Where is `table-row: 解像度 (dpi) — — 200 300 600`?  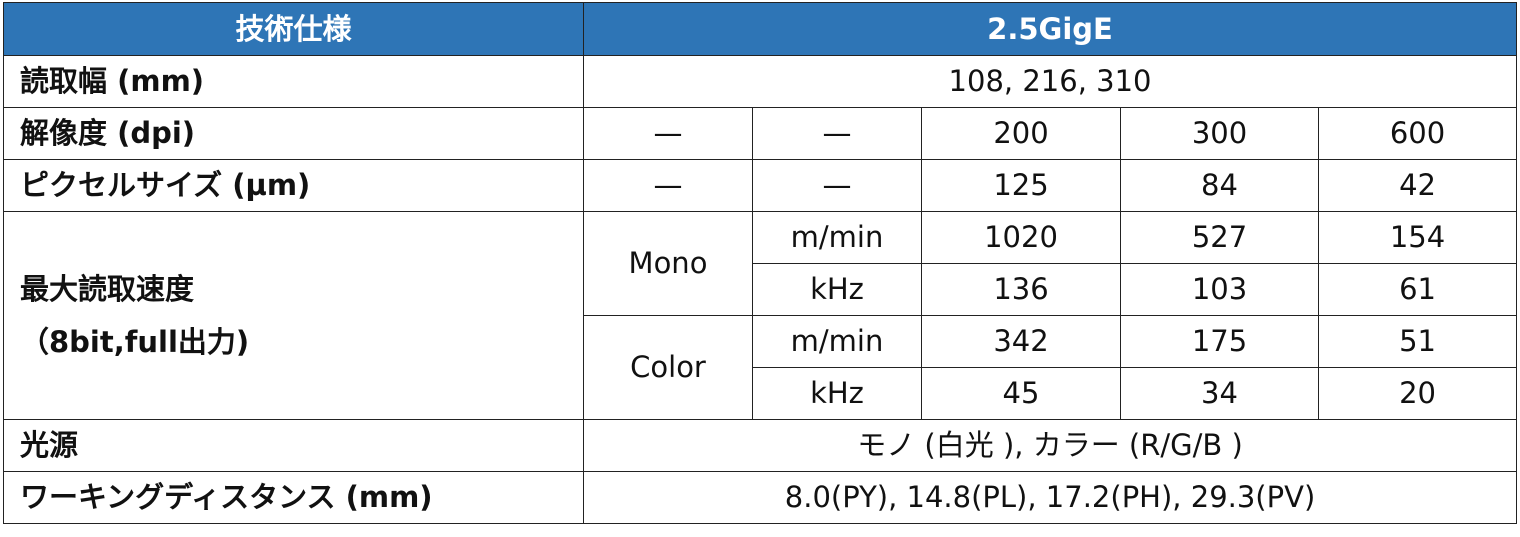
table-row: 解像度 (dpi) — — 200 300 600 is located at coordinates (760, 133).